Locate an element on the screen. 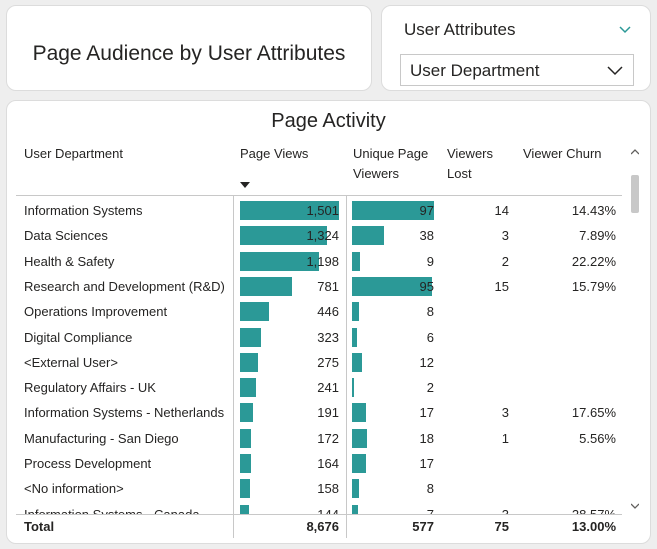 Image resolution: width=657 pixels, height=549 pixels. viewer-churn-cell: 14.43% is located at coordinates (593, 210).